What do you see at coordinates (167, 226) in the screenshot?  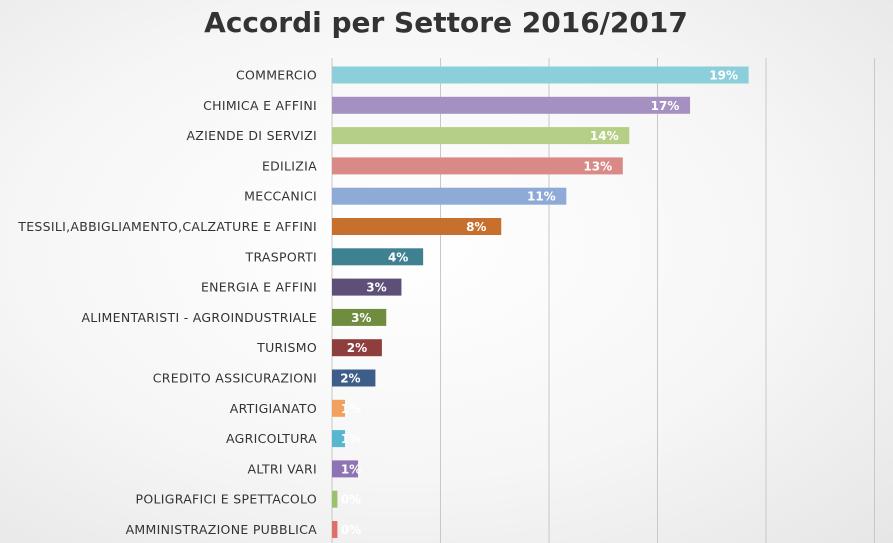 I see `category-label: TESSILI,ABBIGLIAMENTO,CALZATURE E AFFINI` at bounding box center [167, 226].